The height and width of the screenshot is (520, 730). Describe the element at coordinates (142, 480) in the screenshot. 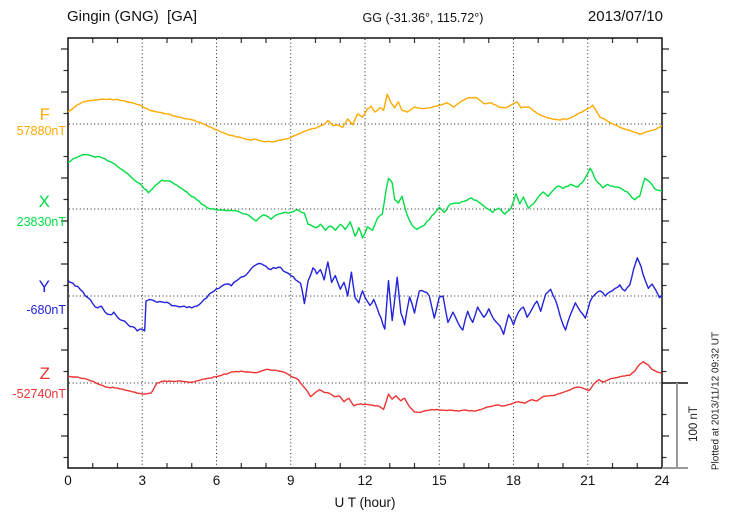

I see `x-tick-label: 3` at that location.